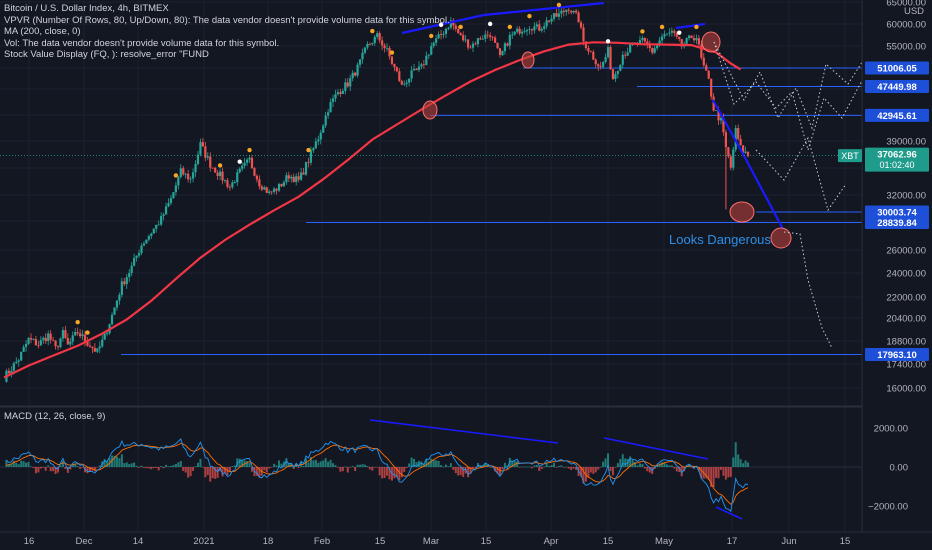  Describe the element at coordinates (906, 142) in the screenshot. I see `y-tick-label: 39000.00` at that location.